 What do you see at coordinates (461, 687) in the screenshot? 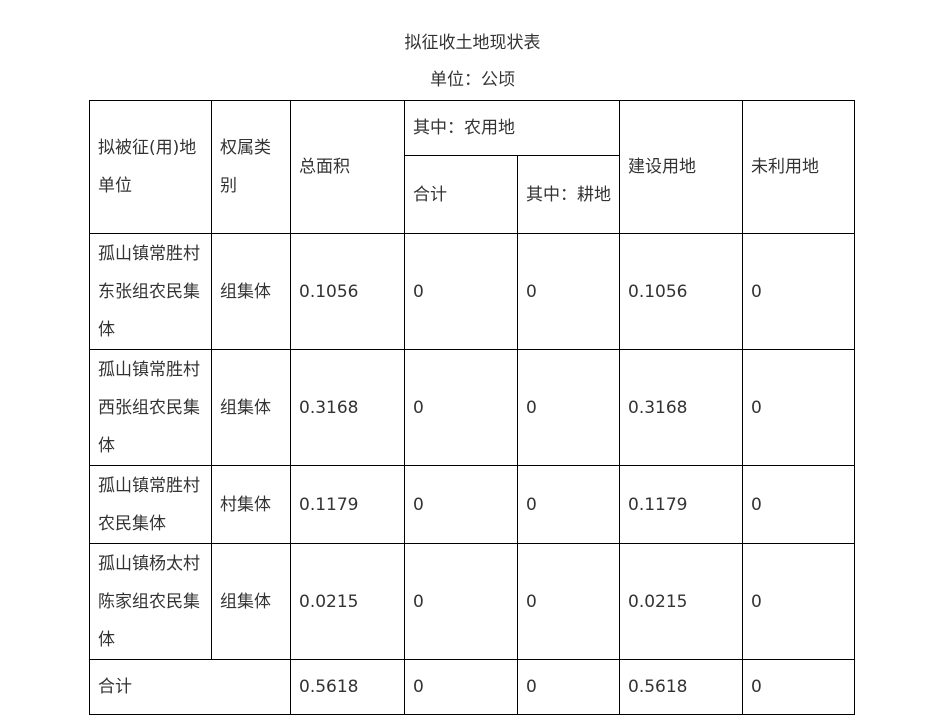
I see `total-agri: 0` at bounding box center [461, 687].